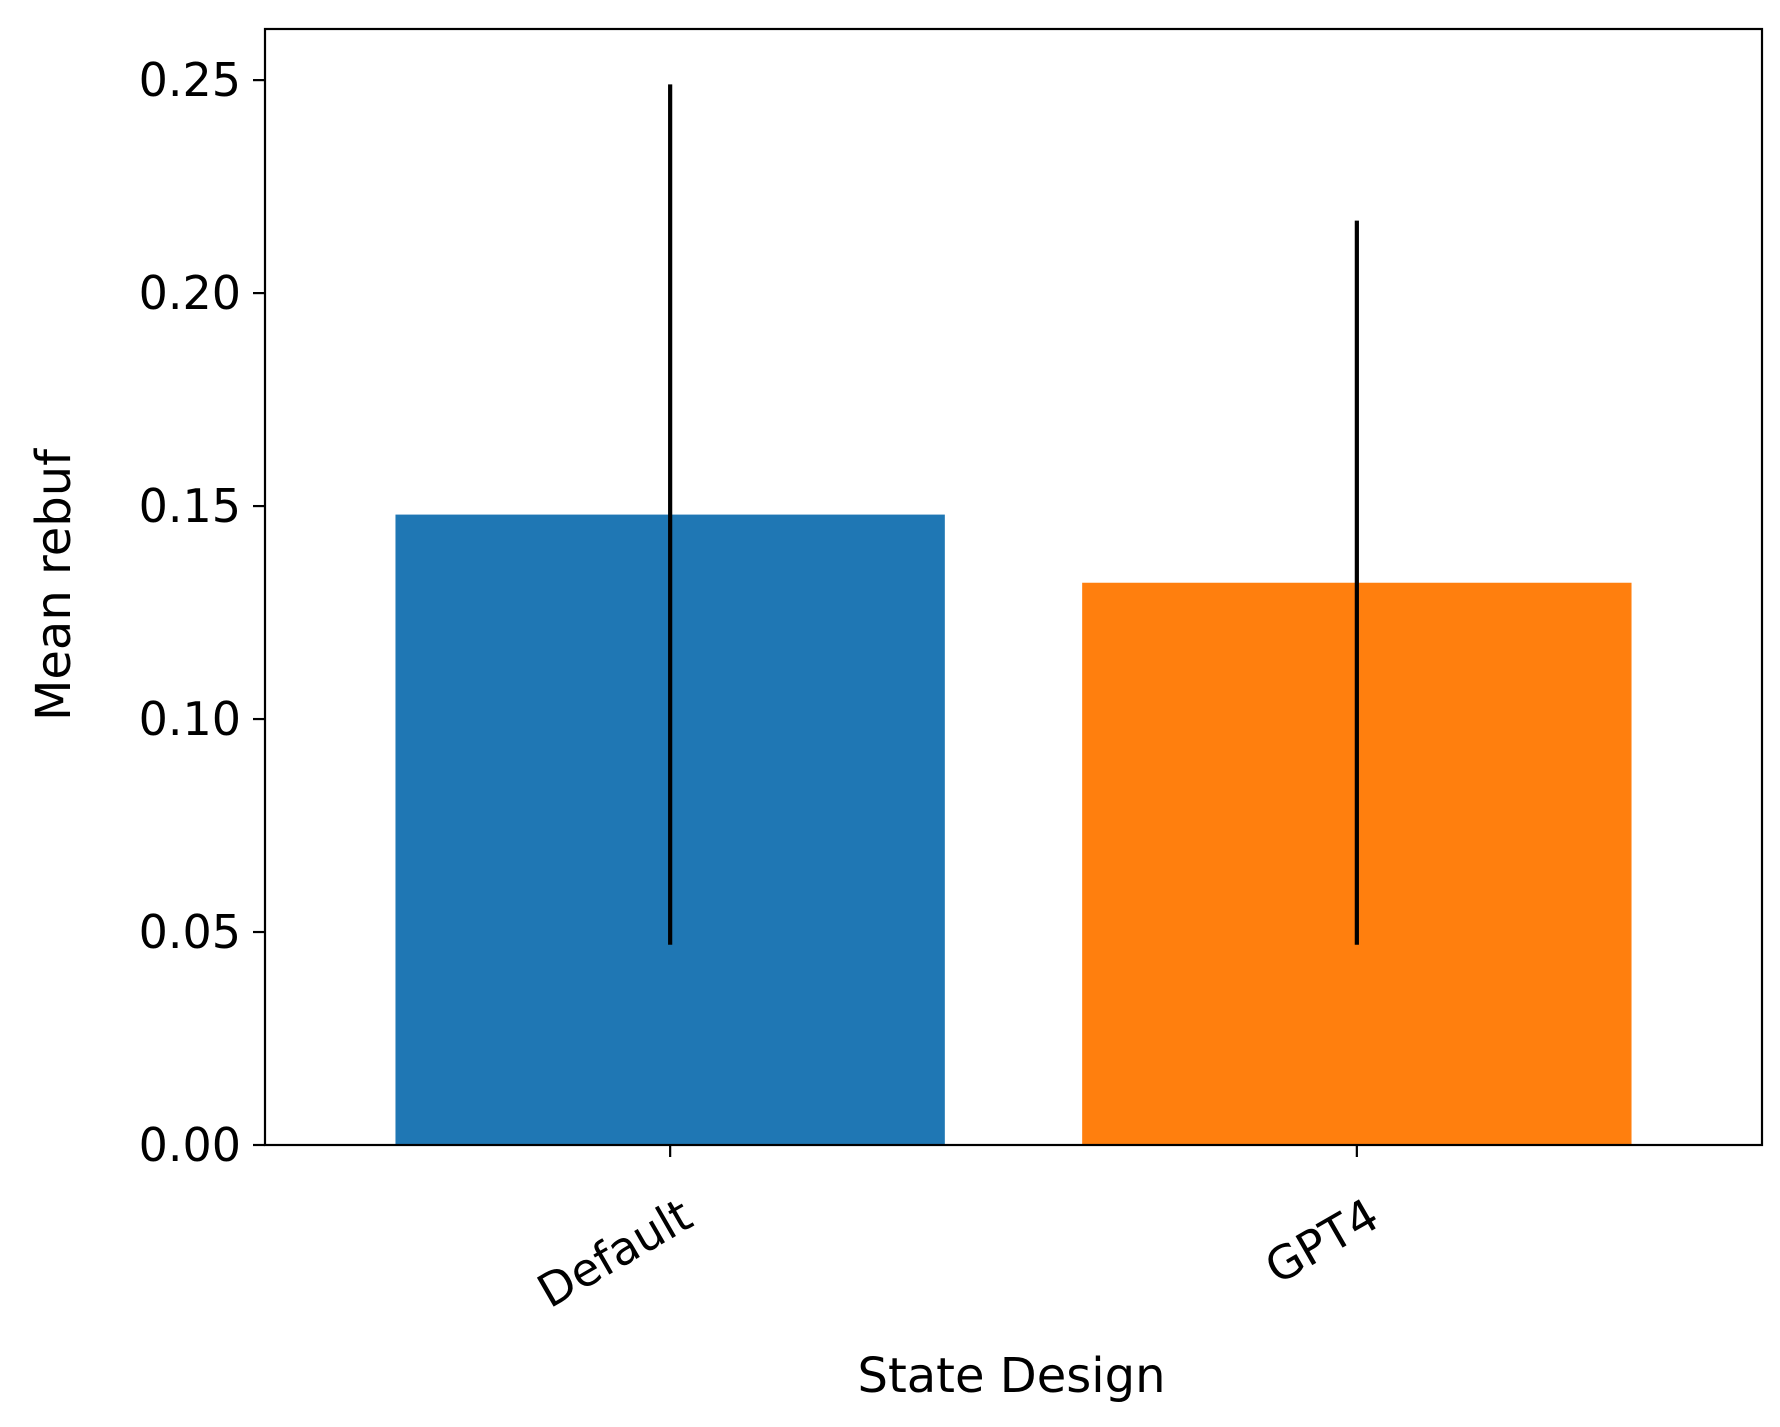  Describe the element at coordinates (190, 506) in the screenshot. I see `y-tick-label: 0.15` at that location.